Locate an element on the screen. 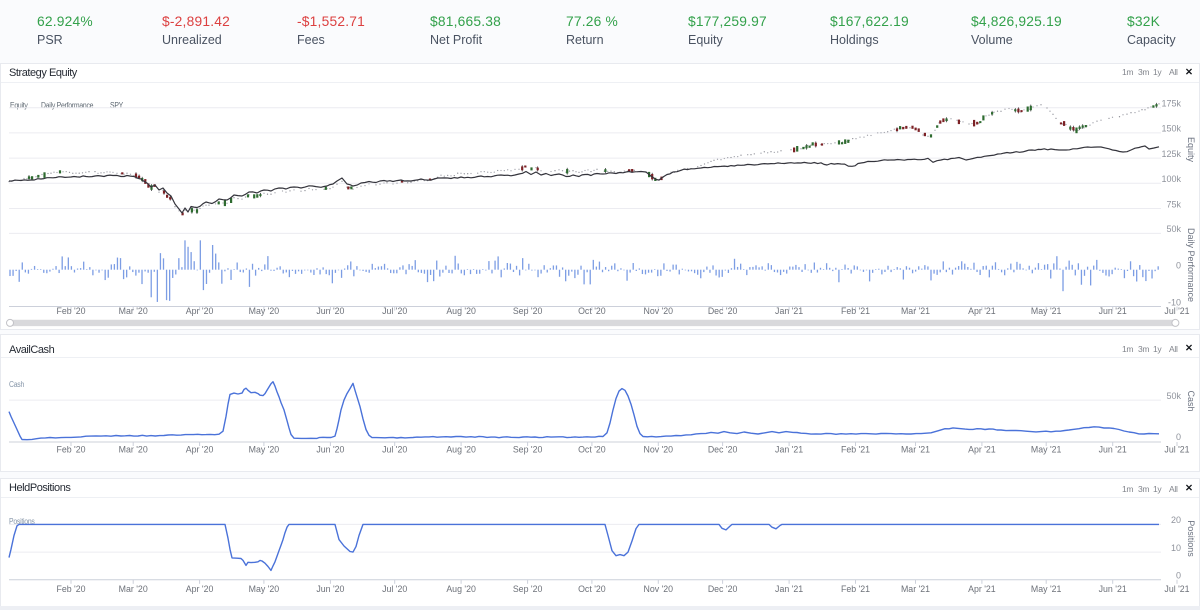 Image resolution: width=1200 pixels, height=610 pixels. svg-text: -10 is located at coordinates (1174, 302).